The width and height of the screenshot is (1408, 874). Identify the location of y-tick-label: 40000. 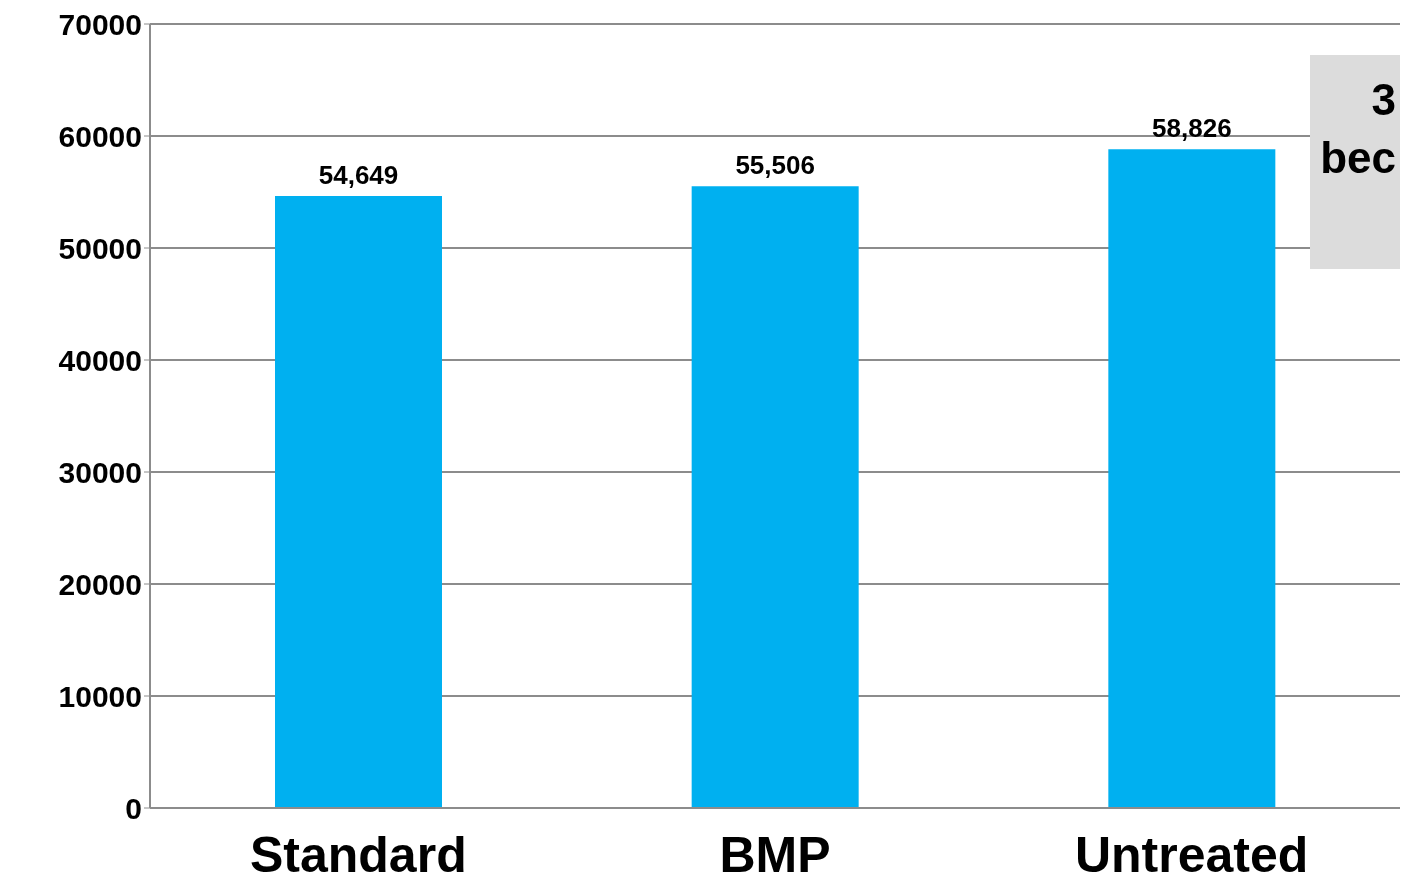
(100, 360).